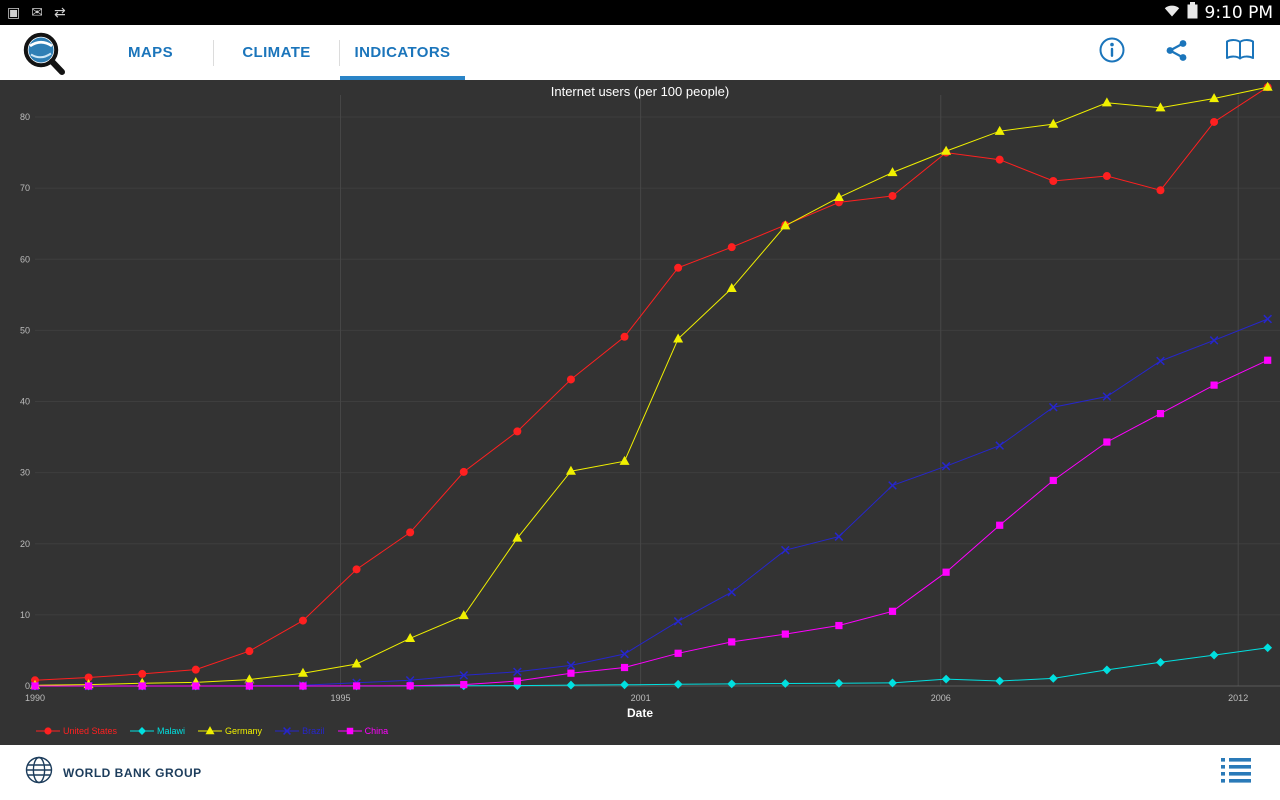 The width and height of the screenshot is (1280, 800). Describe the element at coordinates (639, 713) in the screenshot. I see `x-axis-label: Date` at that location.